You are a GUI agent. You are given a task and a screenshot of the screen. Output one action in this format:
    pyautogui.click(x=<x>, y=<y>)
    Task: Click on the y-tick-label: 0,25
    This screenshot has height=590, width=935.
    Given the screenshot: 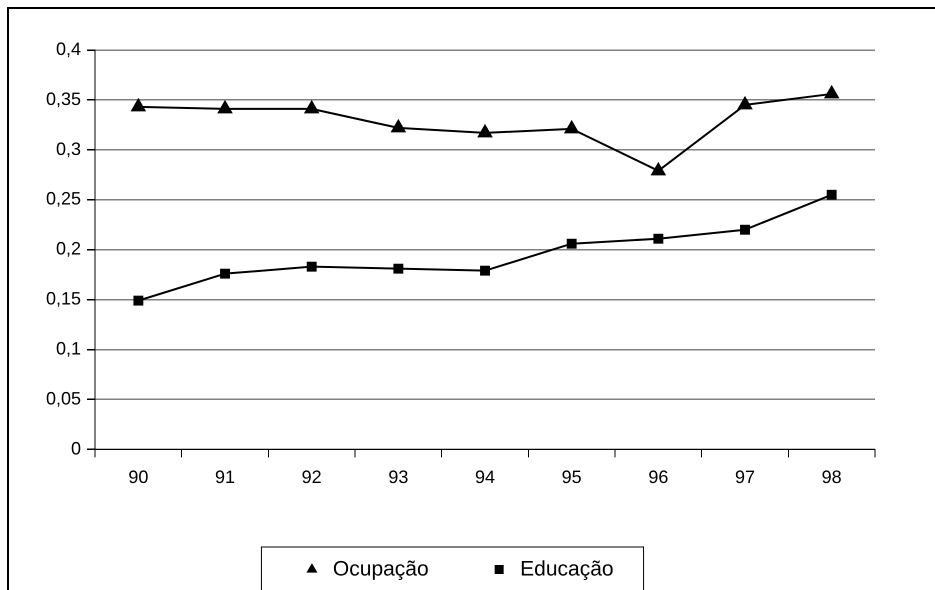 What is the action you would take?
    pyautogui.click(x=64, y=198)
    